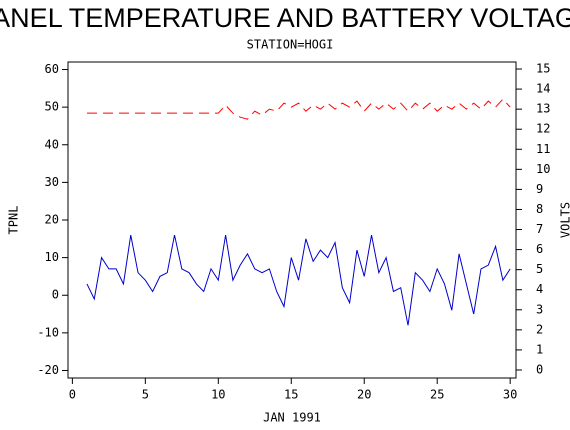 The width and height of the screenshot is (570, 430). What do you see at coordinates (298, 109) in the screenshot?
I see `series-line` at bounding box center [298, 109].